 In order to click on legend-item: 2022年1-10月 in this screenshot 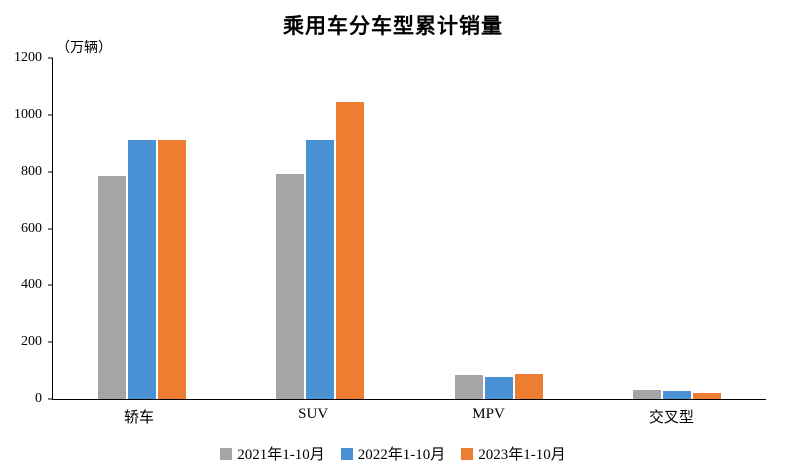, I will do `click(393, 453)`.